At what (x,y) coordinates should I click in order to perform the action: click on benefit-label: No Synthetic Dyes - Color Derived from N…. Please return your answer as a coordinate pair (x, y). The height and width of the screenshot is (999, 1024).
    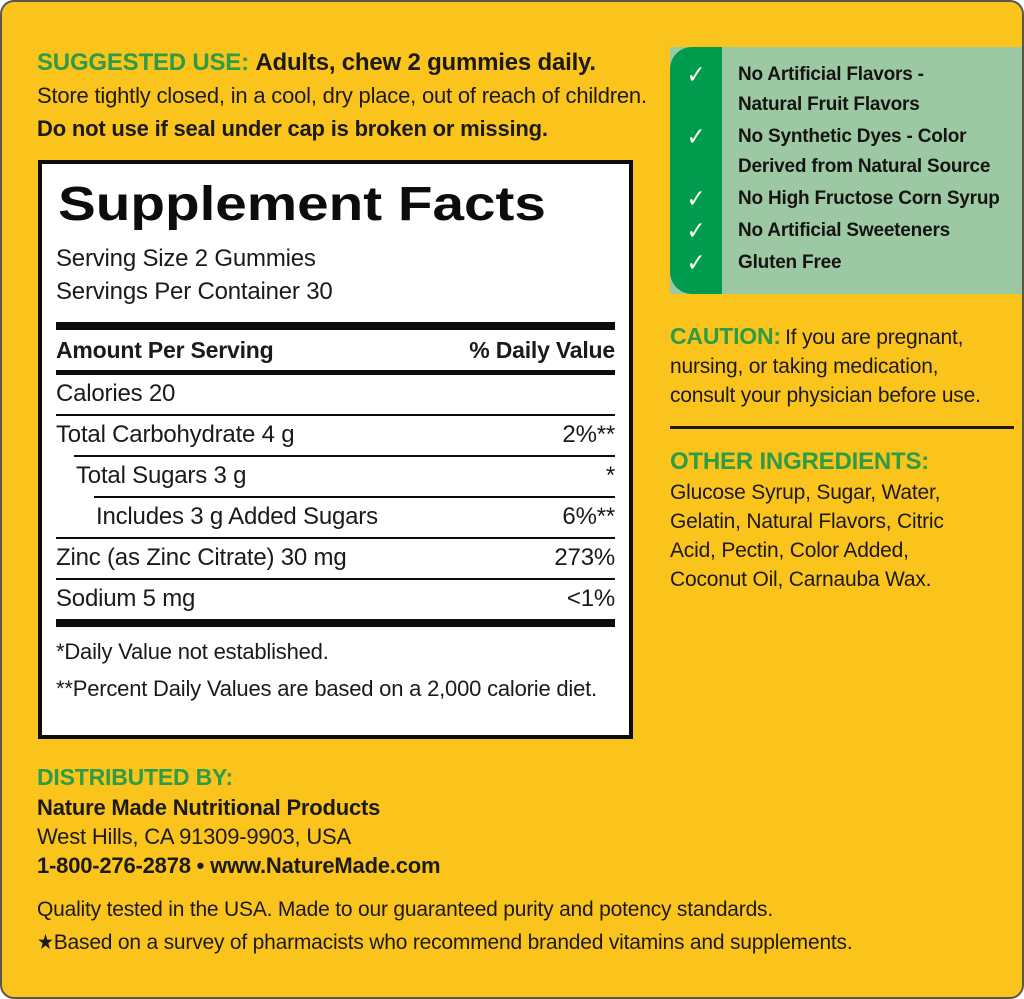
    Looking at the image, I should click on (864, 151).